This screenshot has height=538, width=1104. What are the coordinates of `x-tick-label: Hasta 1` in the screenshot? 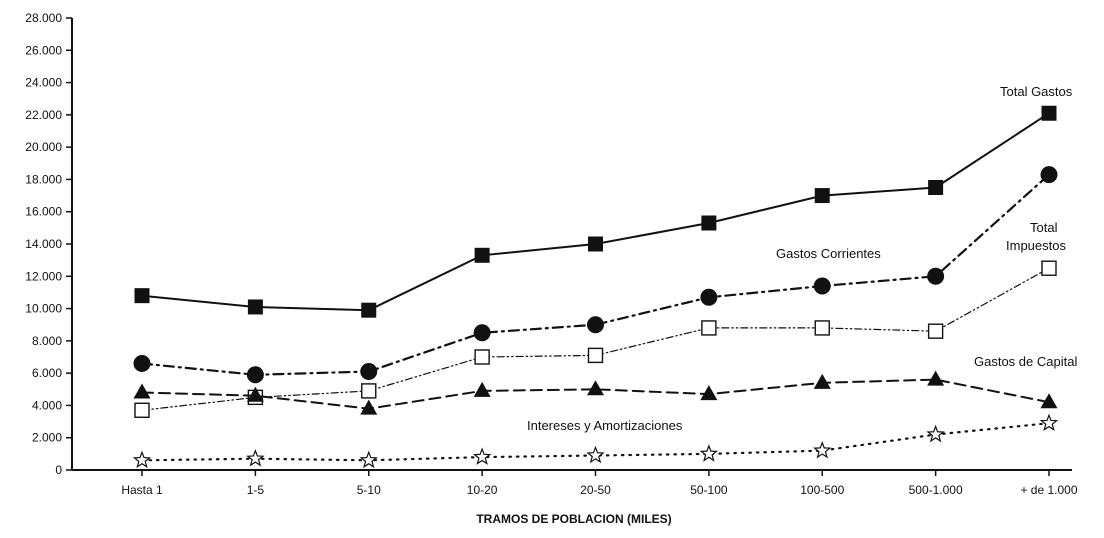 It's located at (142, 490).